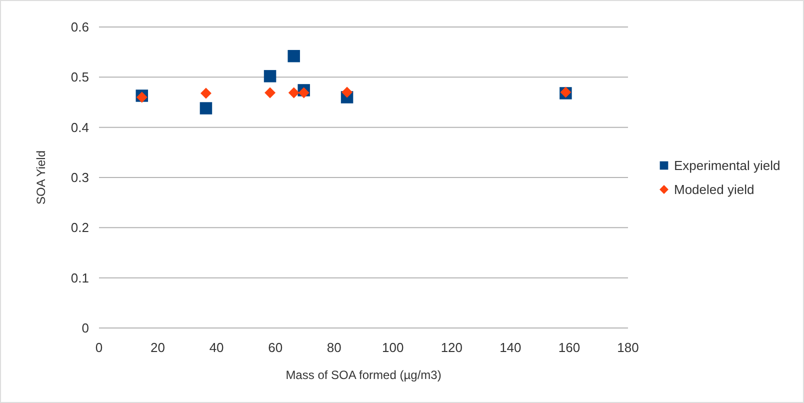  I want to click on x-tick-label: 180, so click(628, 347).